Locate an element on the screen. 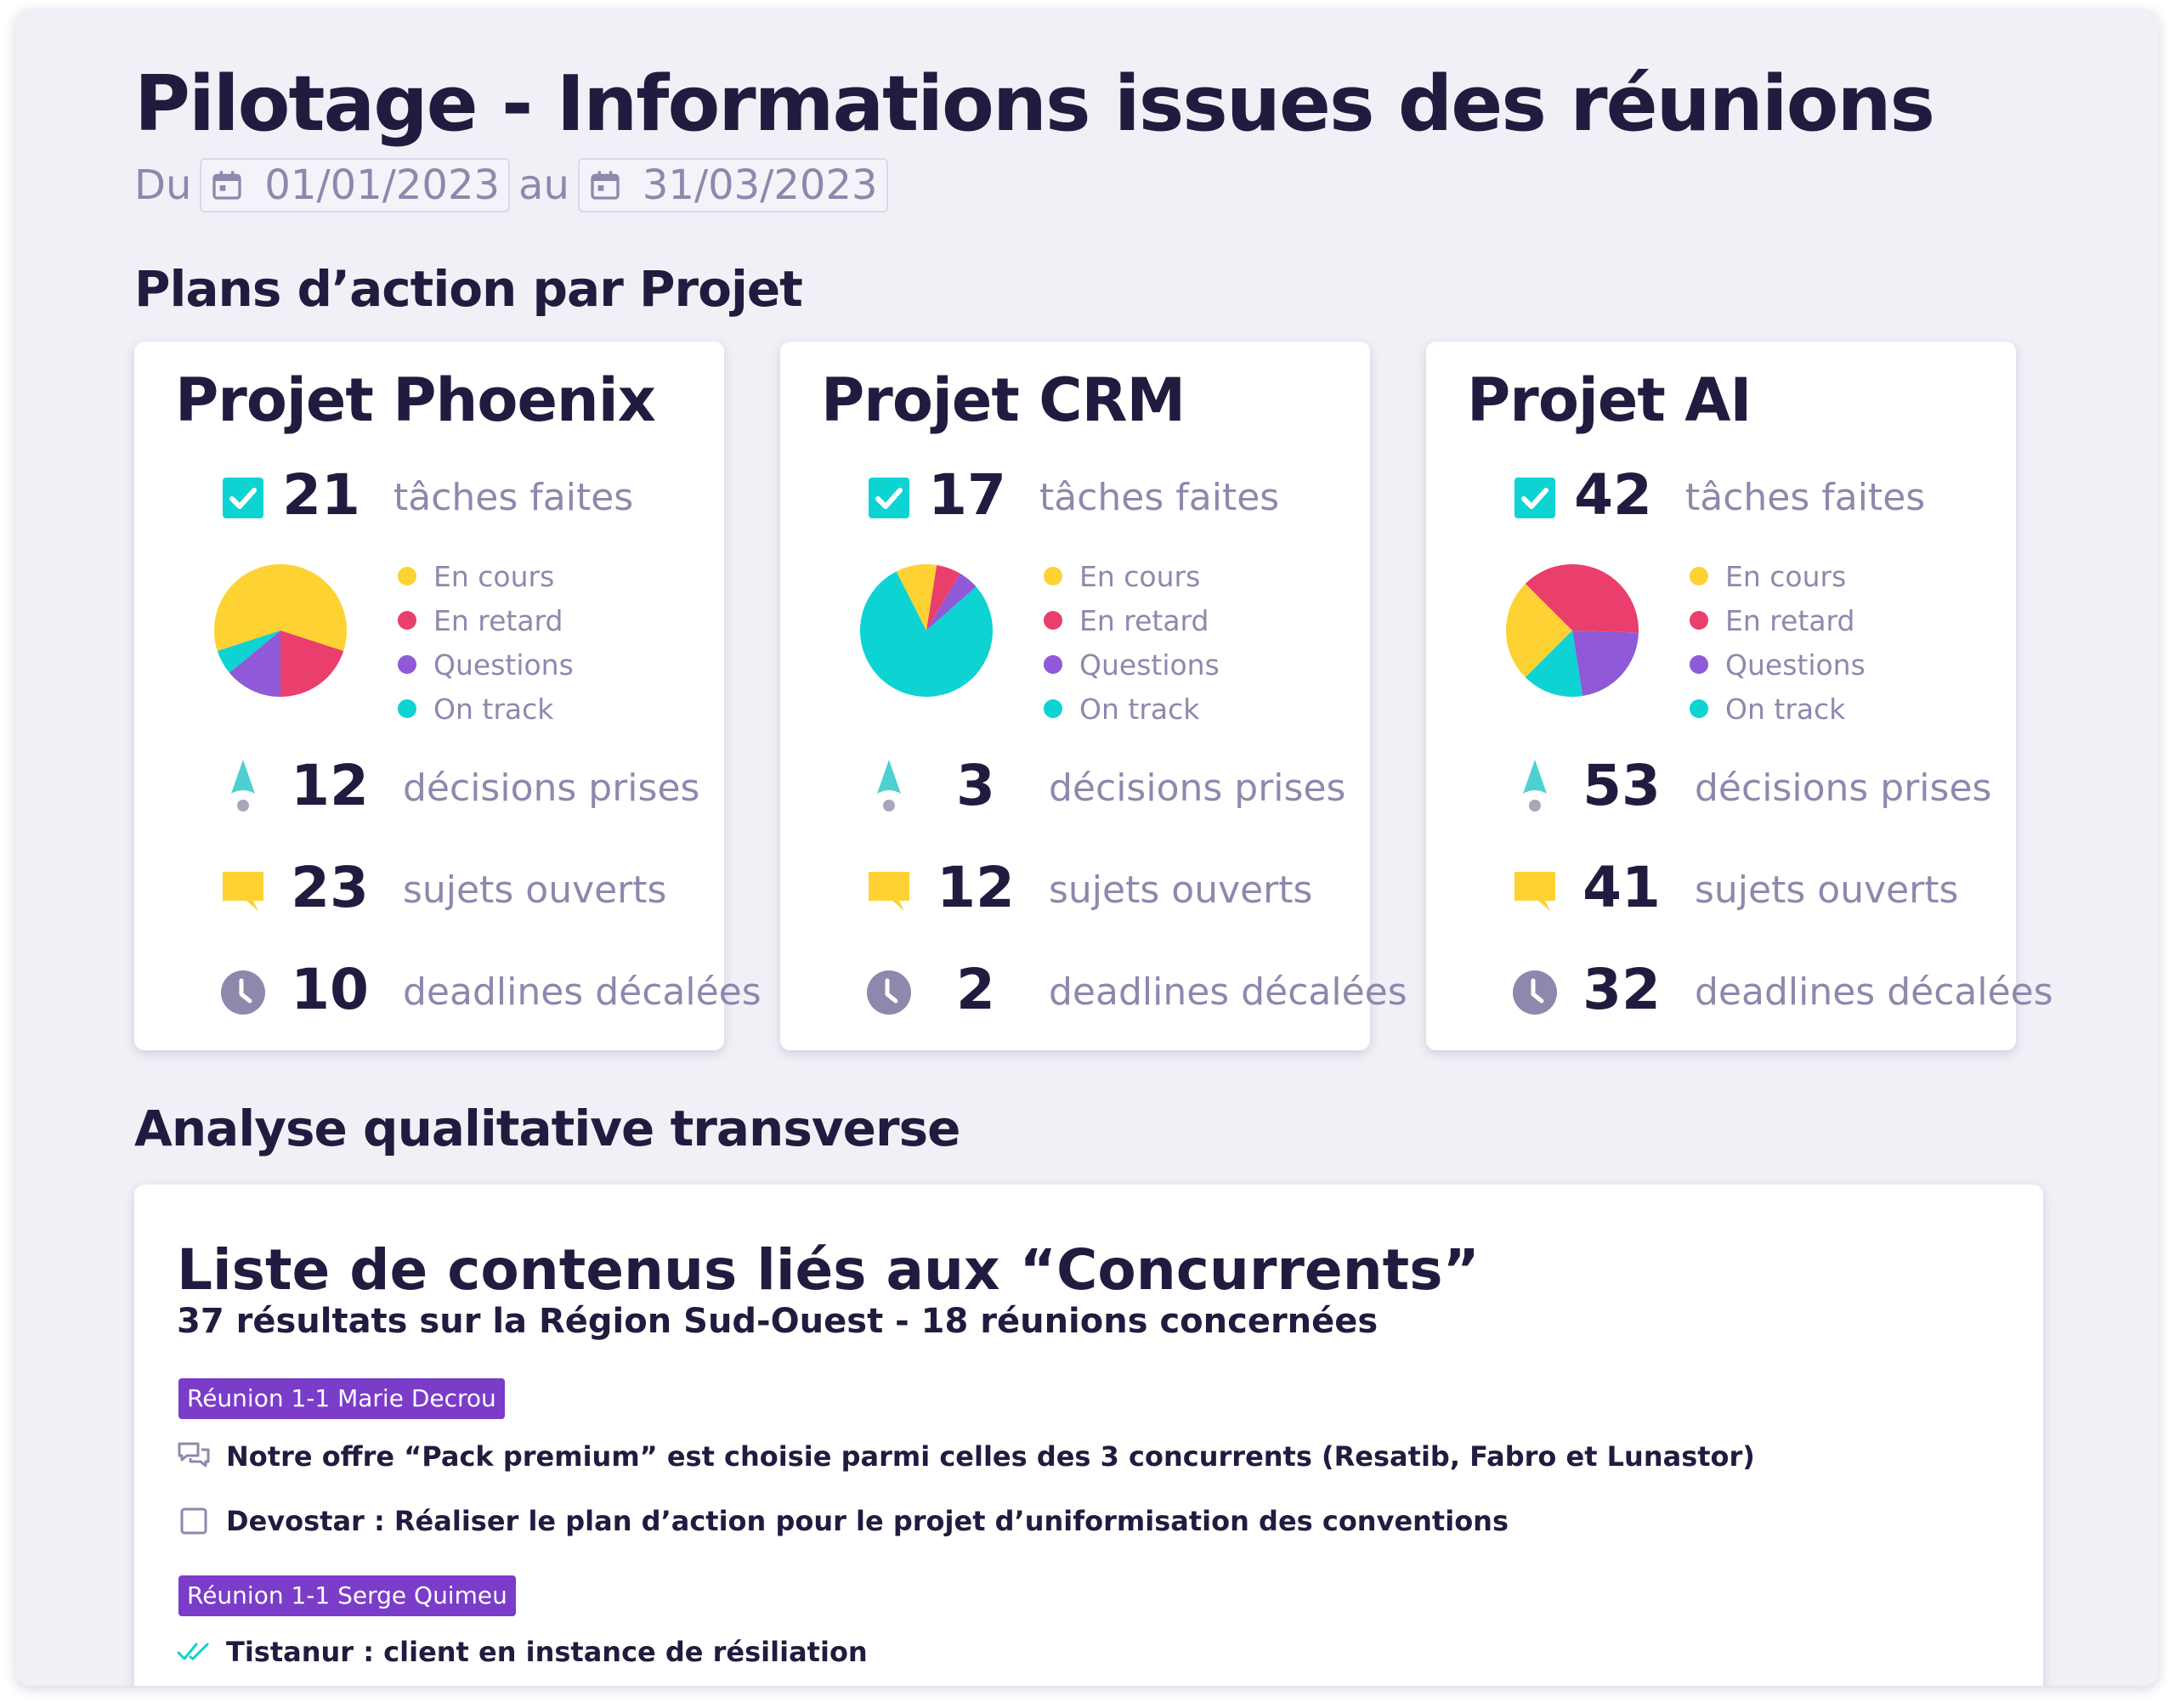 The width and height of the screenshot is (2174, 1708). date-start-picker: 01/01/2023 is located at coordinates (355, 185).